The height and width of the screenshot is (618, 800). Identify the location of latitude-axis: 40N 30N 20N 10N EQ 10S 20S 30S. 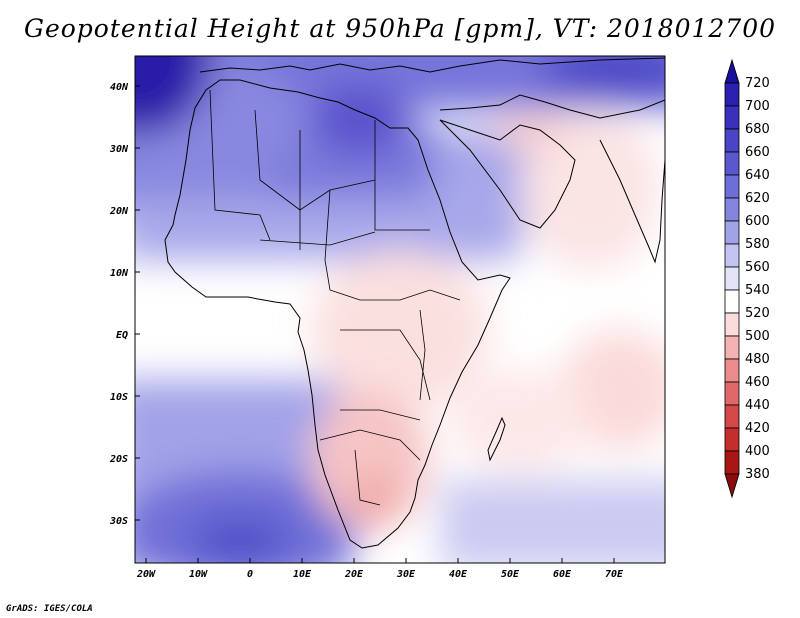
(124, 304).